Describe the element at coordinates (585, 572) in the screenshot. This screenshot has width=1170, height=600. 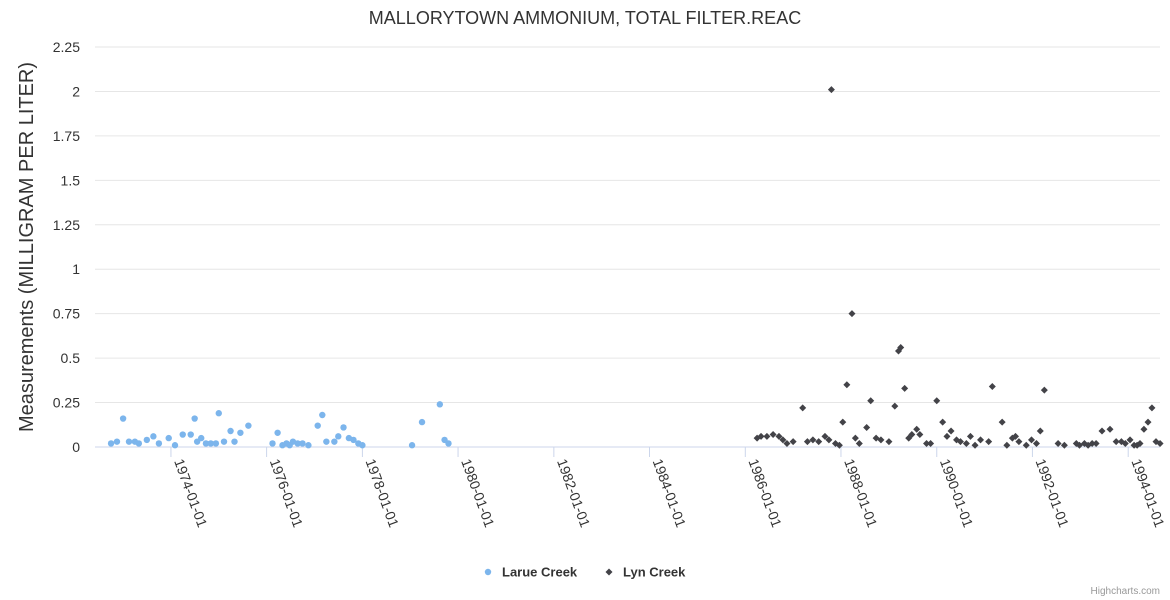
I see `legend: Larue Creek Lyn Creek` at that location.